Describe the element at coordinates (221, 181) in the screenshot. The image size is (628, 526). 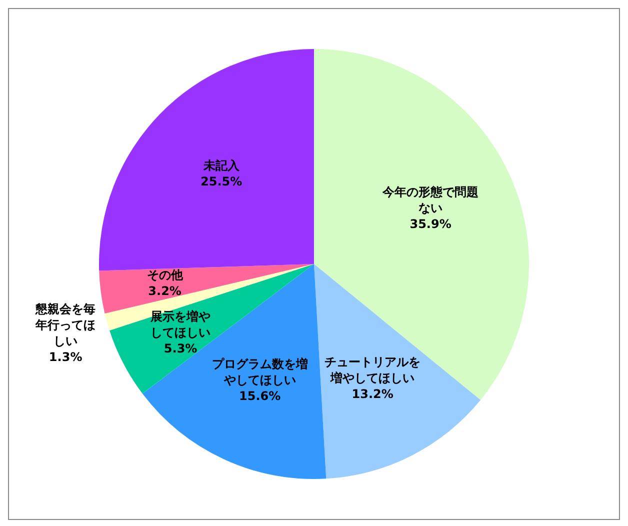
I see `data-label: 25.5%` at that location.